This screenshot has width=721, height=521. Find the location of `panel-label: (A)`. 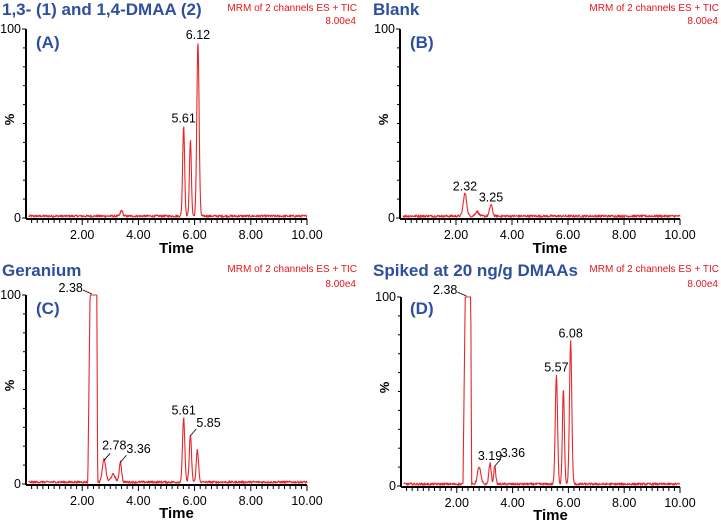

panel-label: (A) is located at coordinates (48, 42).